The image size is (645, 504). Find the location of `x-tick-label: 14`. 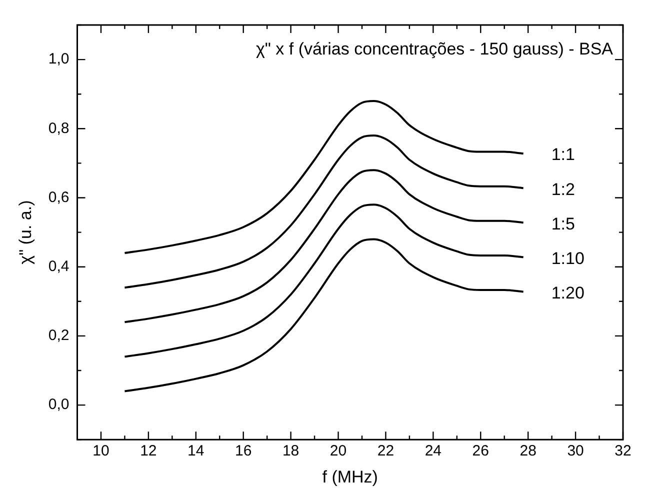

x-tick-label: 14 is located at coordinates (196, 451).